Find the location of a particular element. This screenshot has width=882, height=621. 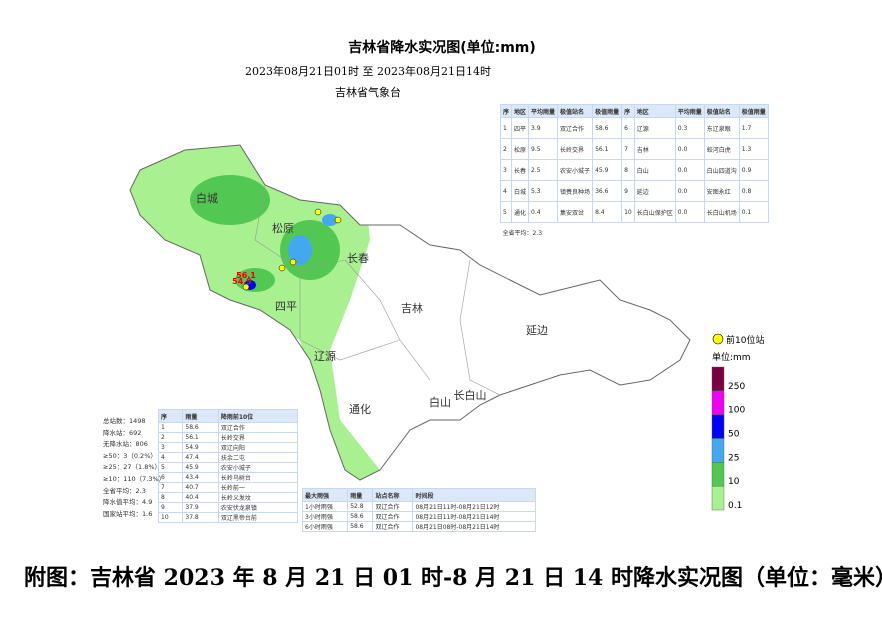

subtitle: 2023年08月21日01时 至 2023年08月21日14时 is located at coordinates (368, 71).